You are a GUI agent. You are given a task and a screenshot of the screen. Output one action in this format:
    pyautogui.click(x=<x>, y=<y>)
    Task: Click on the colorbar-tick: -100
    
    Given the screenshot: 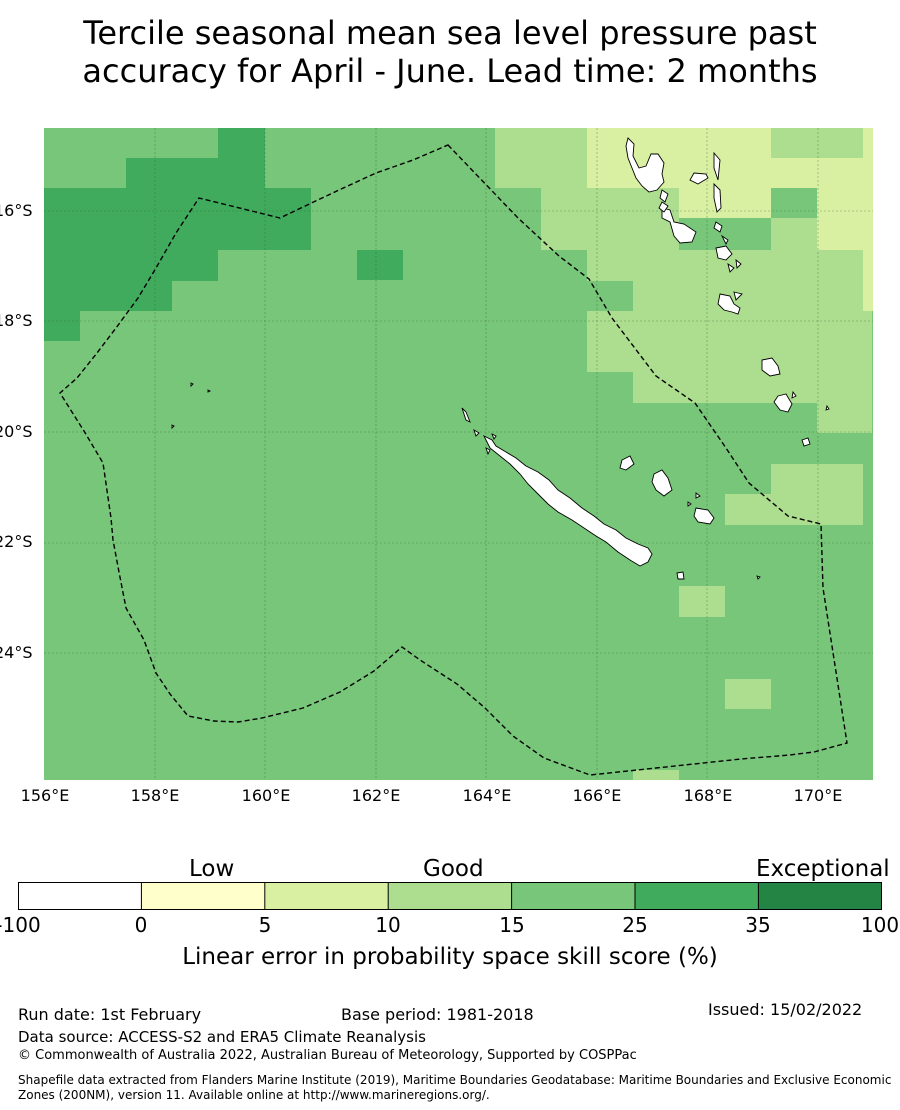 What is the action you would take?
    pyautogui.click(x=20, y=925)
    